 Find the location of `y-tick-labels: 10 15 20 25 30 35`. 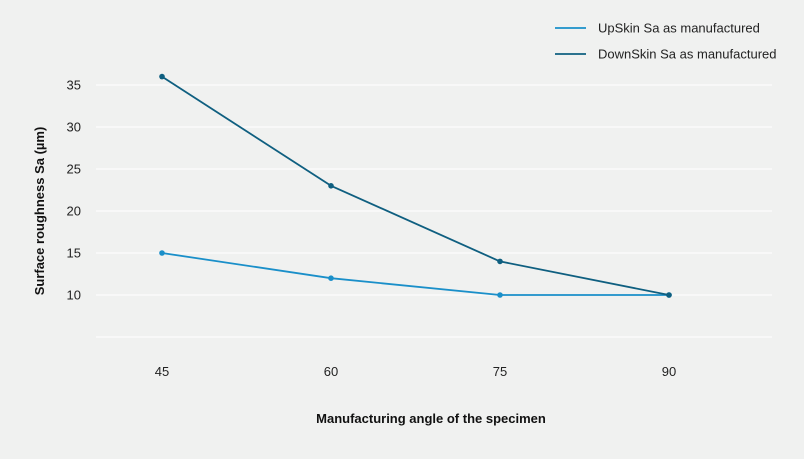

y-tick-labels: 10 15 20 25 30 35 is located at coordinates (74, 190).